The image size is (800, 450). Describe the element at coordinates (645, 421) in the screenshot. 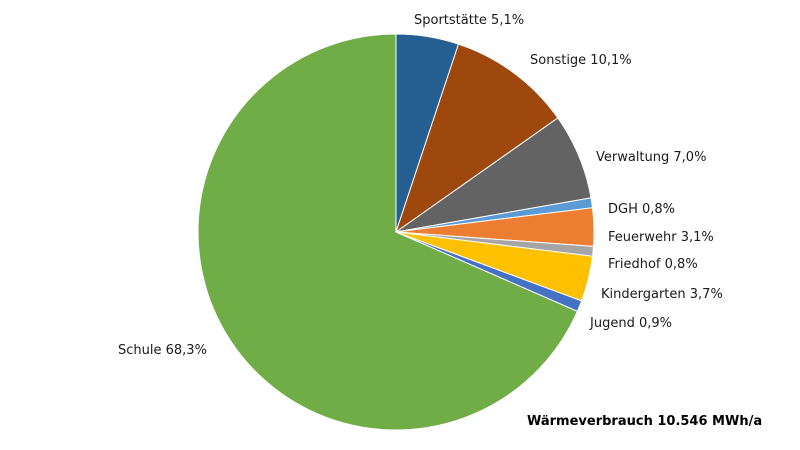

I see `total-consumption-note: Wärmeverbrauch 10.546 MWh/a` at that location.